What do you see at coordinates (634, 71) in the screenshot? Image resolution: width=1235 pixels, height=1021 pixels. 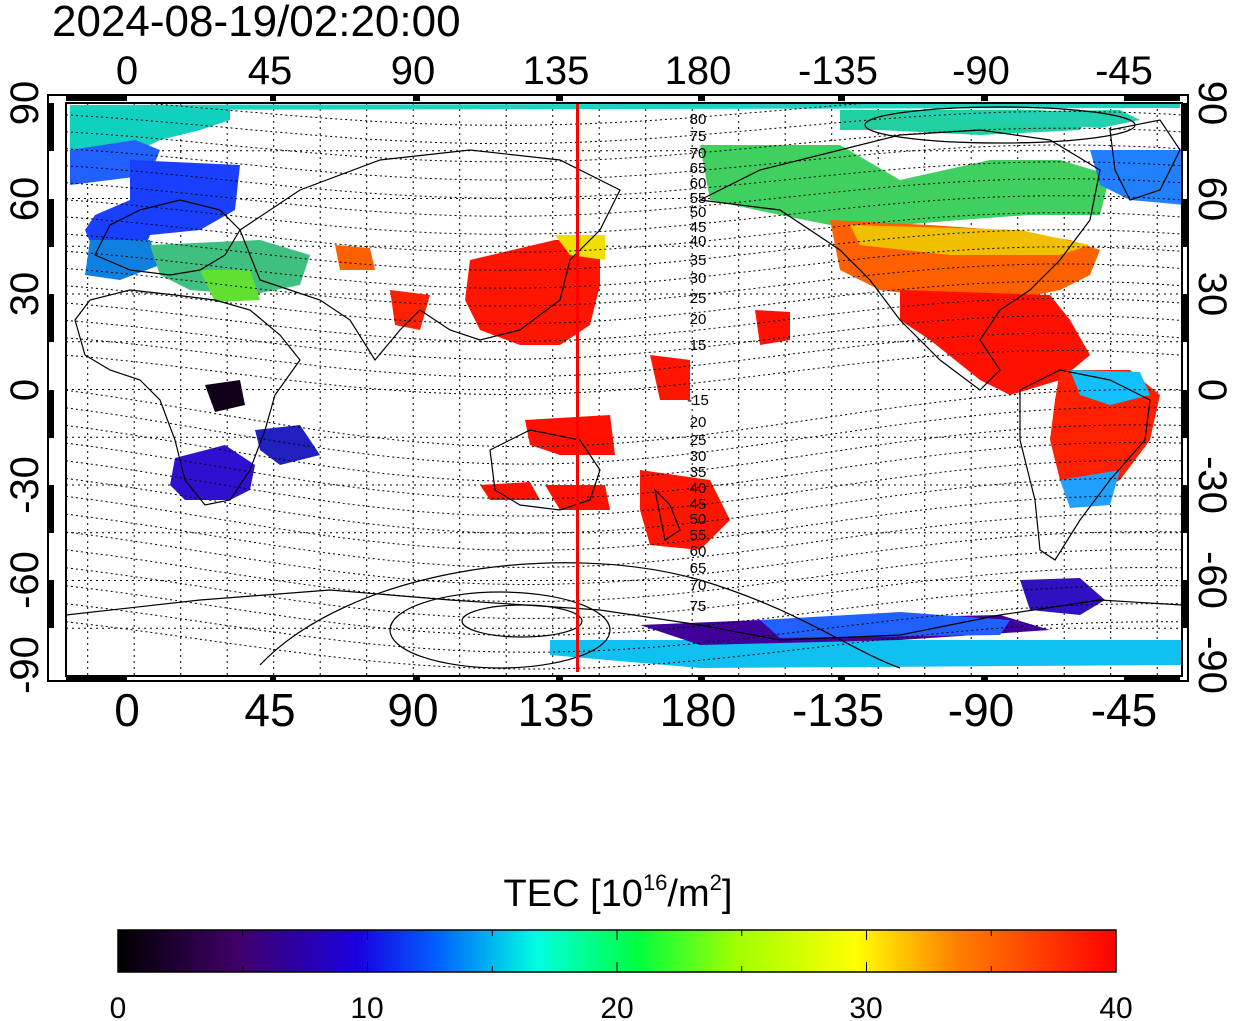 I see `top-longitude-axis: 0 45 90 135 180 -135 -90 -45` at bounding box center [634, 71].